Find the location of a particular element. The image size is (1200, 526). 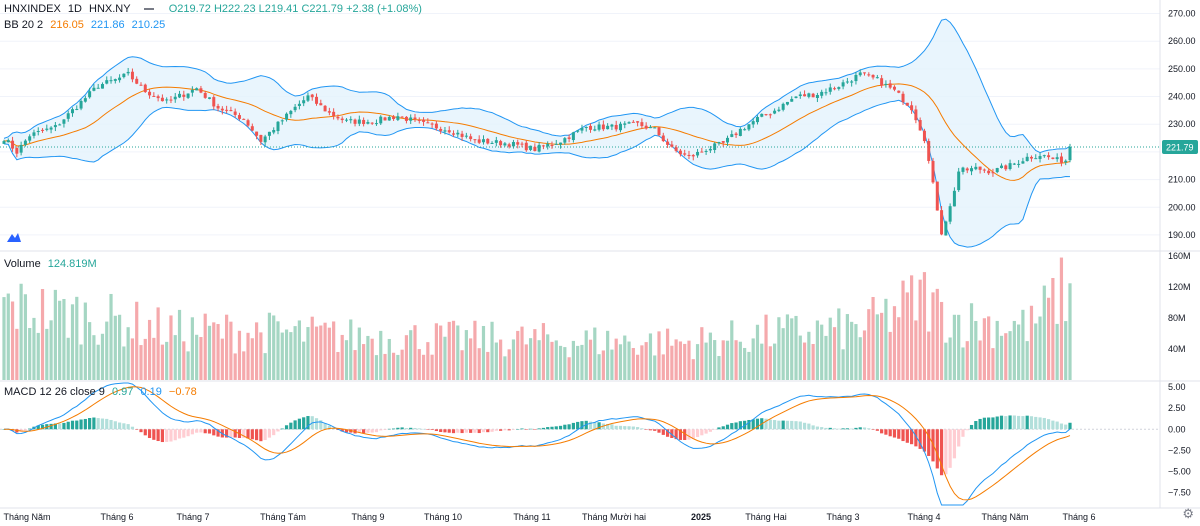

symbol-name: HNXINDEX is located at coordinates (32, 9).